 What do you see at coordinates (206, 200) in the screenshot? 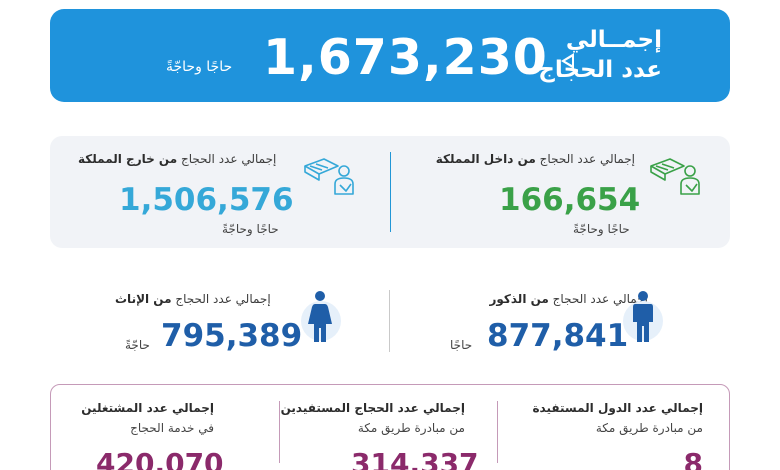
I see `outside-value: 1,506,576` at bounding box center [206, 200].